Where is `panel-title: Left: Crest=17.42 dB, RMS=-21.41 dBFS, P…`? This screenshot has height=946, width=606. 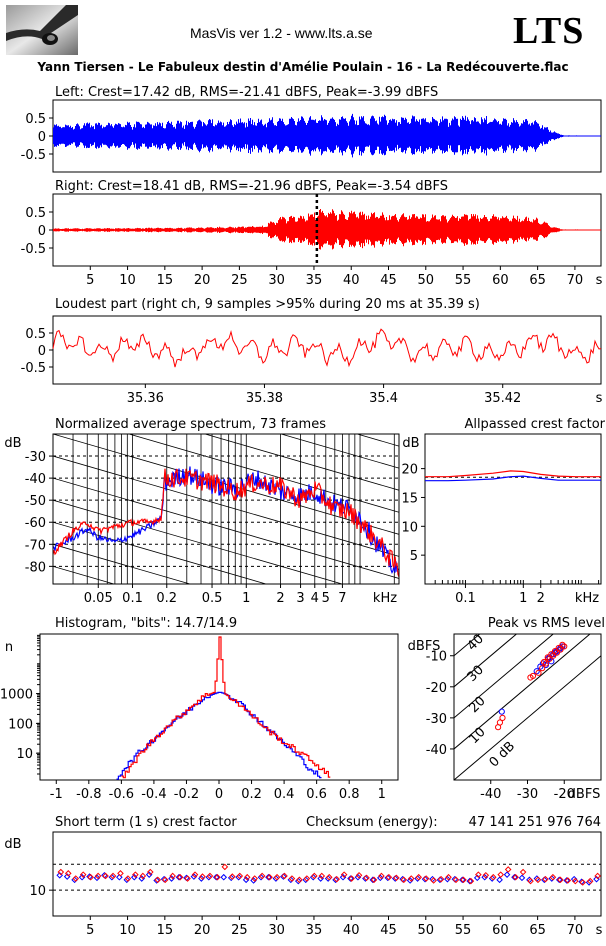
panel-title: Left: Crest=17.42 dB, RMS=-21.41 dBFS, P… is located at coordinates (246, 92).